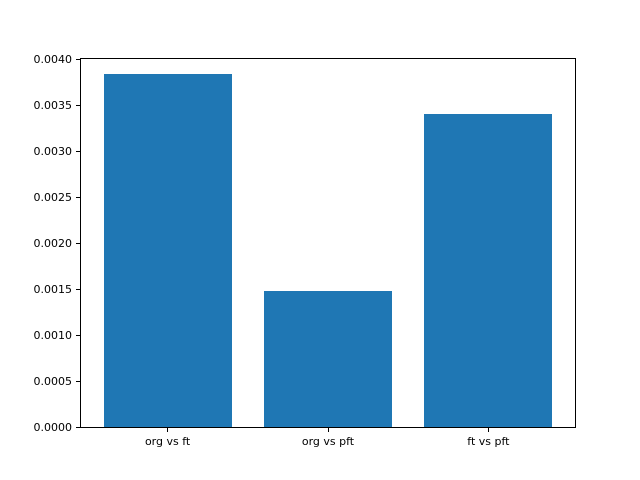 The image size is (640, 480). Describe the element at coordinates (167, 441) in the screenshot. I see `x-tick-label: org vs ft` at that location.